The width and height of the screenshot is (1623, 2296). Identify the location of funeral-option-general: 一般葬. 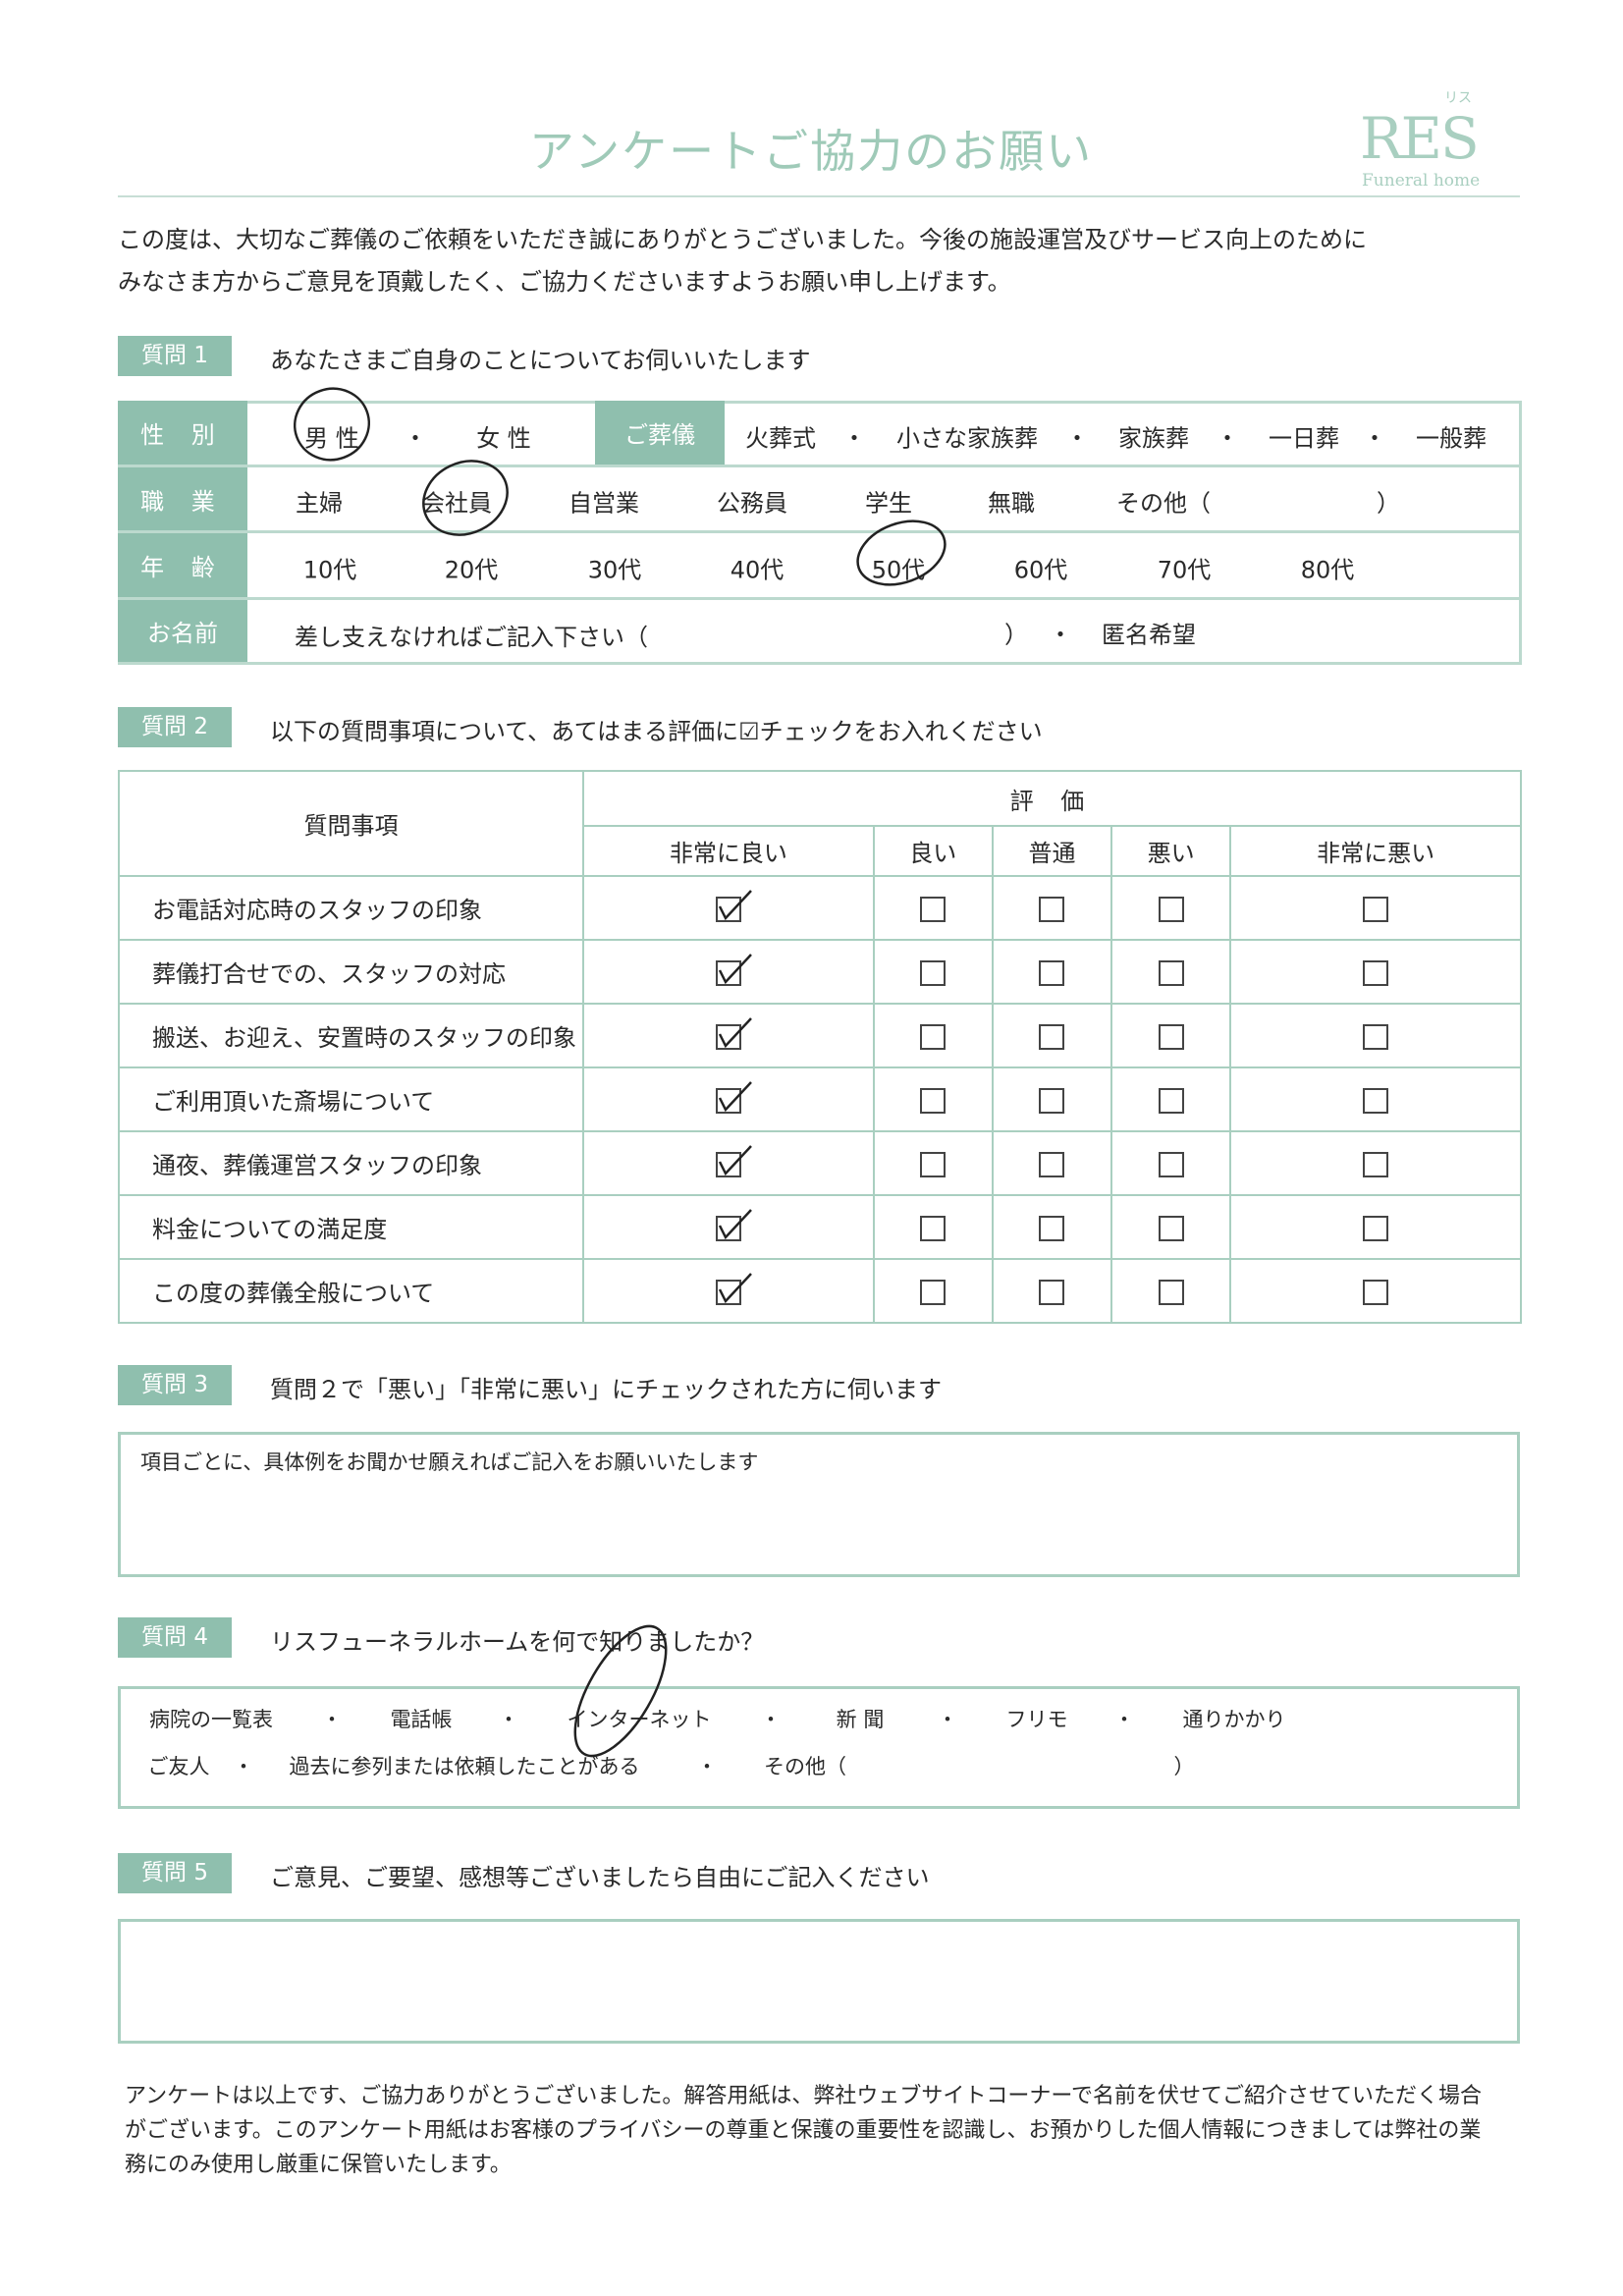
(1452, 438).